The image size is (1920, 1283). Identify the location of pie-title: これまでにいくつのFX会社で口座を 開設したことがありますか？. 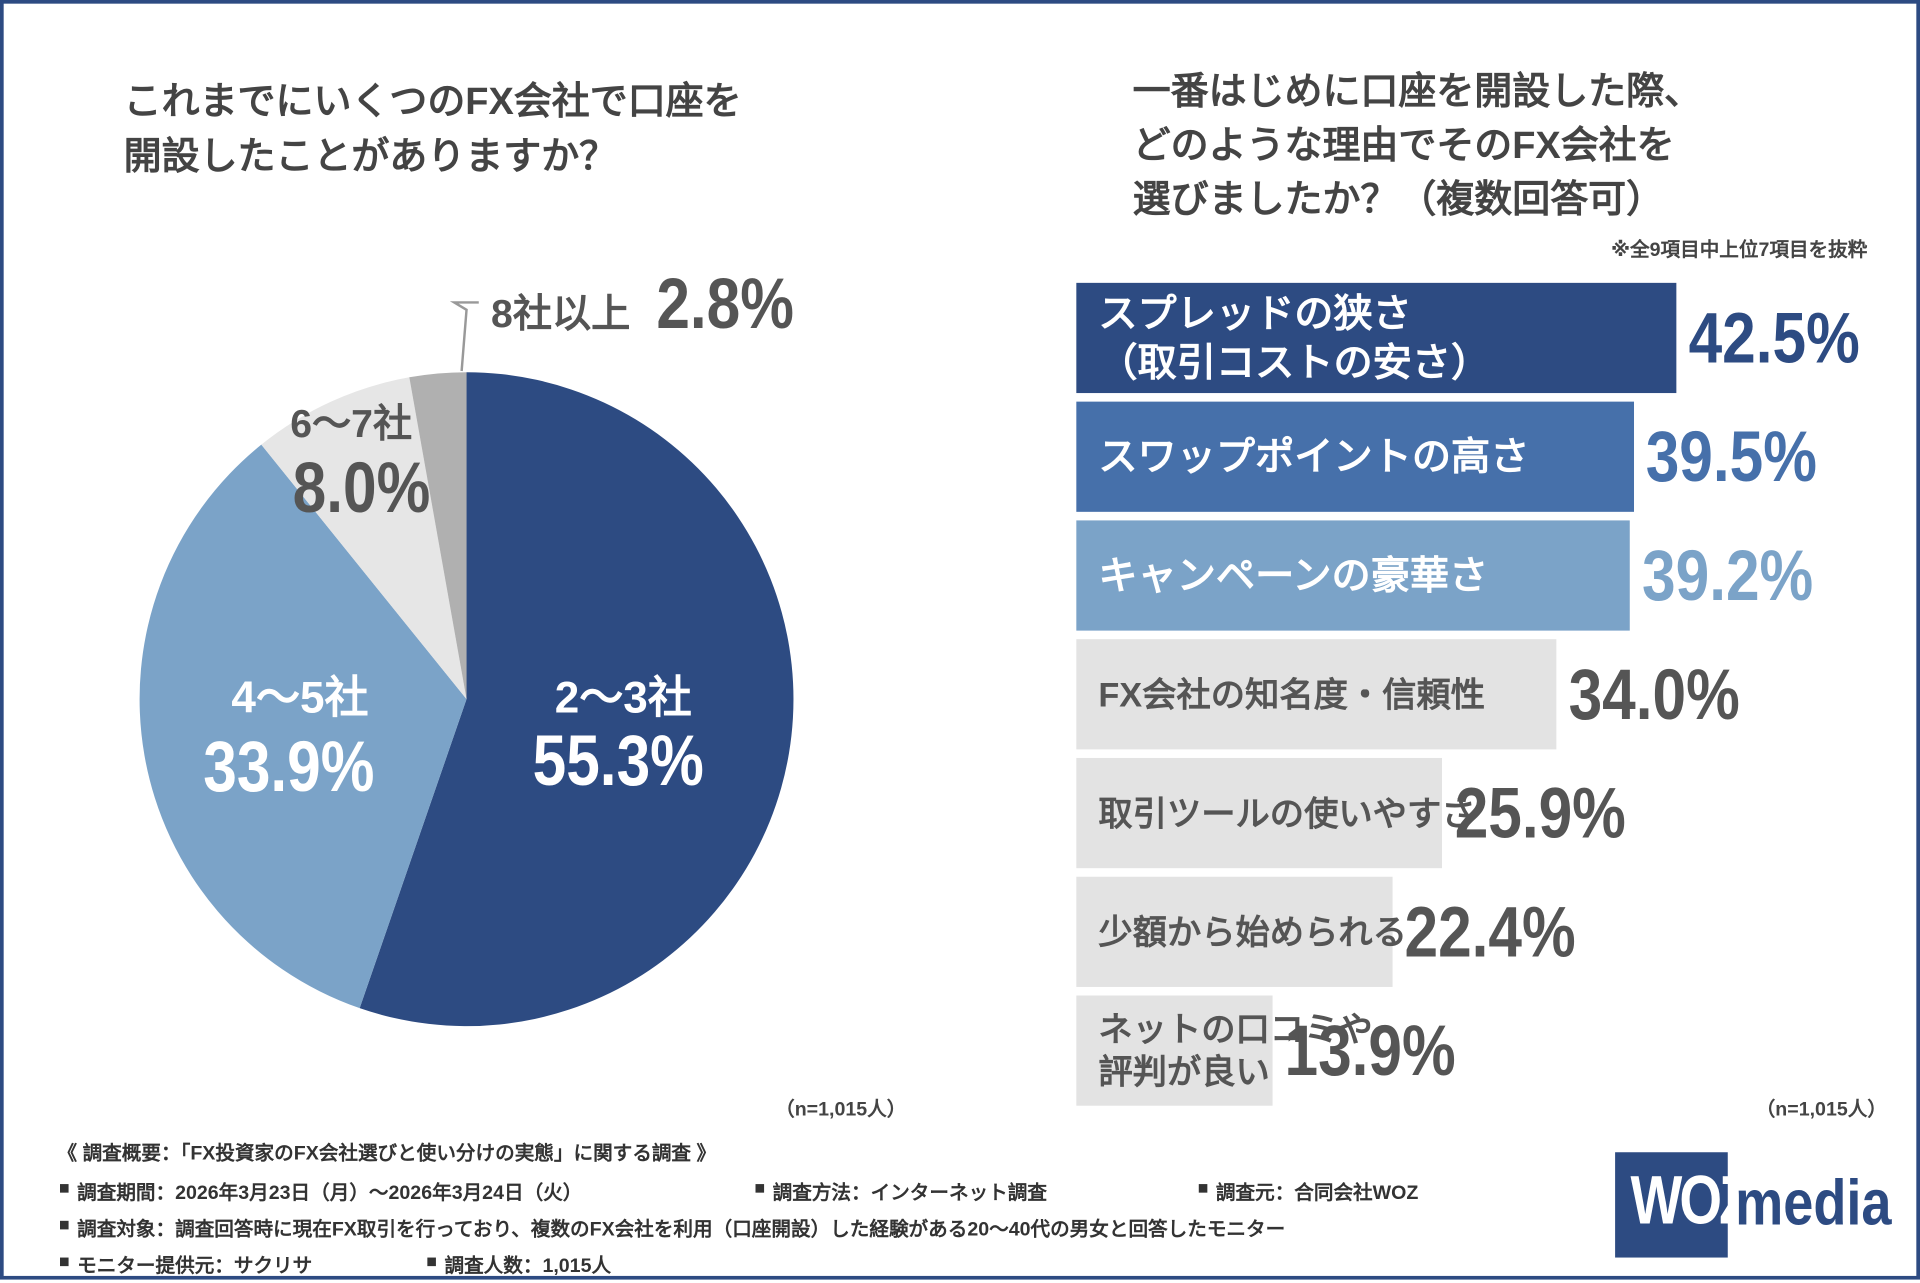
(432, 128).